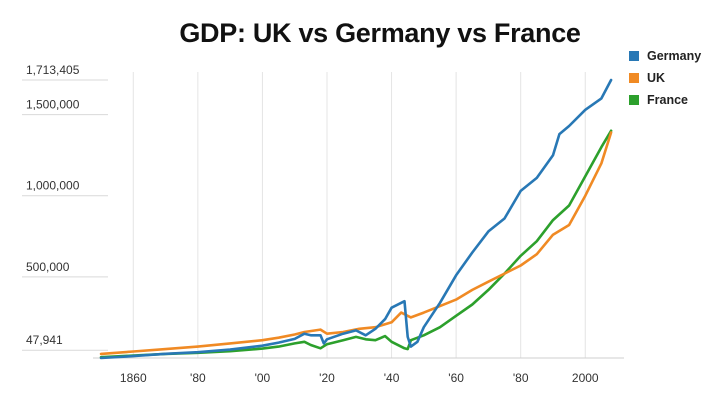 Image resolution: width=720 pixels, height=401 pixels. What do you see at coordinates (44, 340) in the screenshot?
I see `y-tick-label-47-941: 47,941` at bounding box center [44, 340].